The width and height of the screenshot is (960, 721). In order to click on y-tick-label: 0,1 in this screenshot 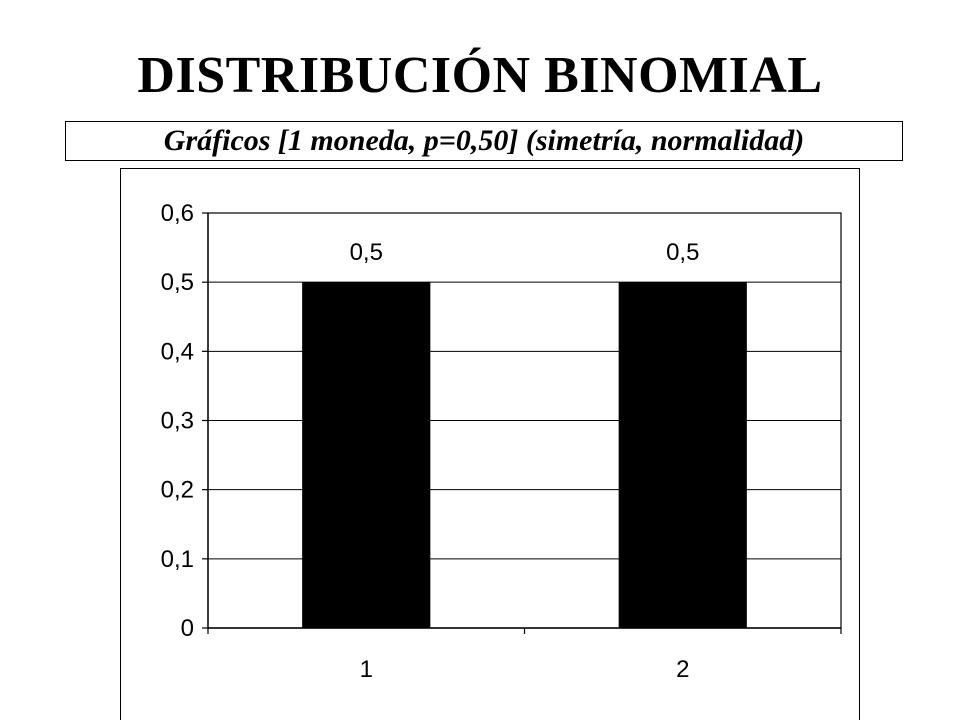, I will do `click(177, 559)`.